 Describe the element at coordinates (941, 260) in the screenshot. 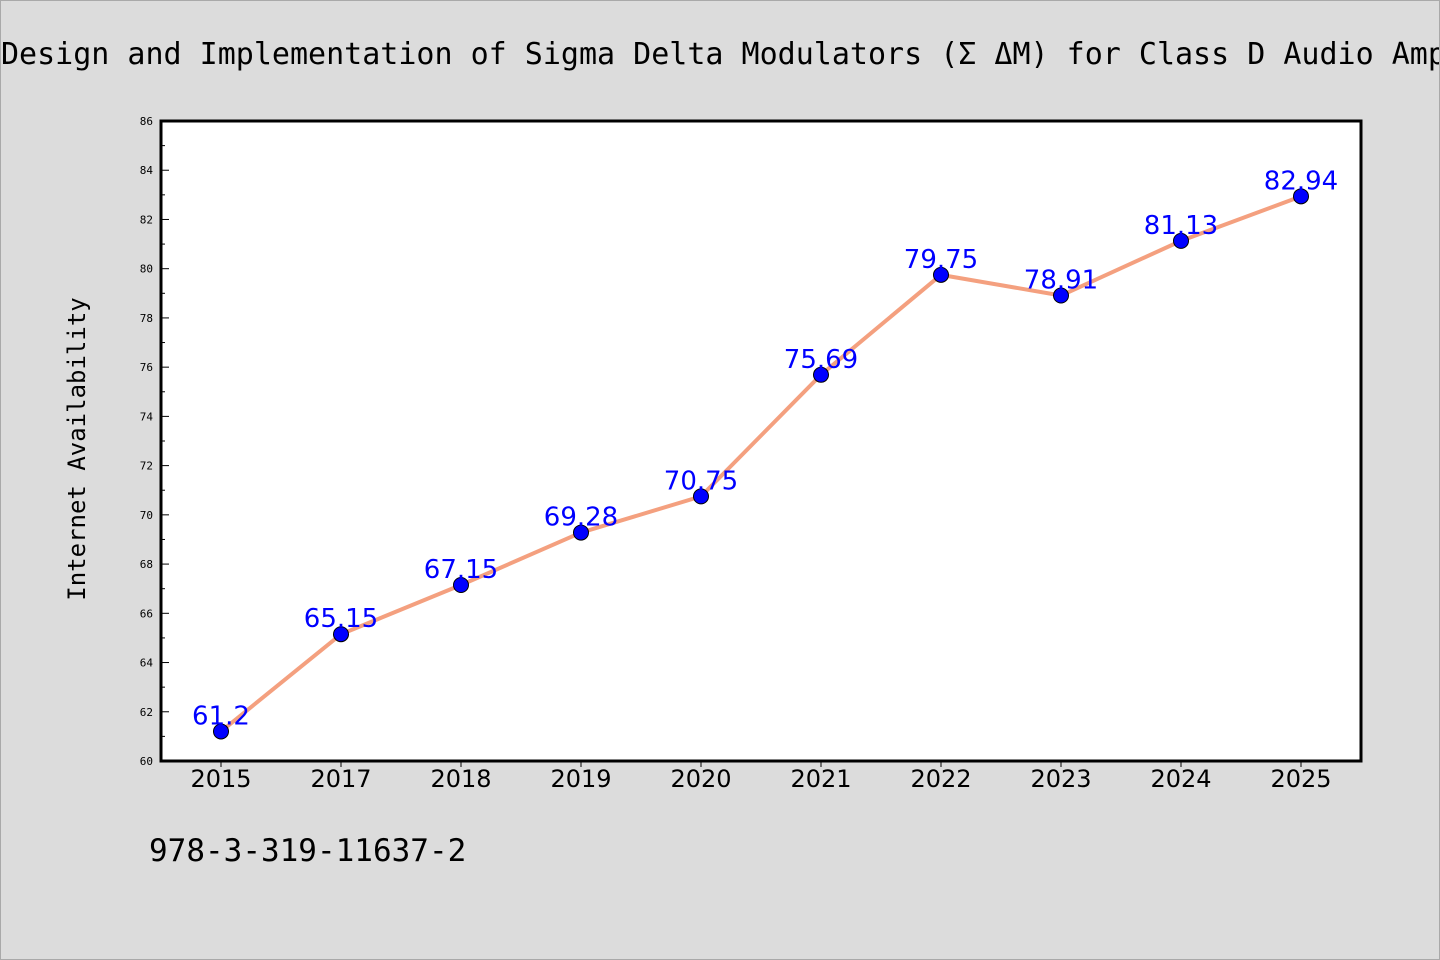

I see `data-label: 79.75` at that location.